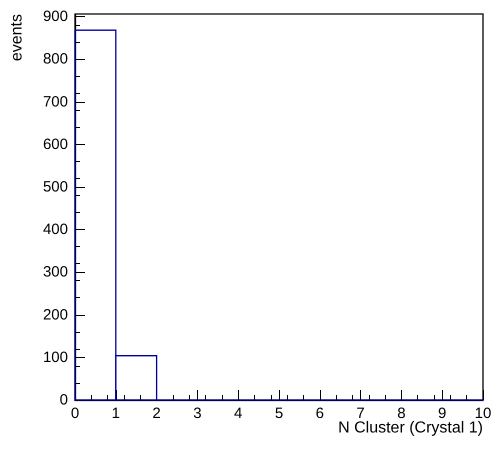  Describe the element at coordinates (55, 357) in the screenshot. I see `y-tick-label: 100` at that location.